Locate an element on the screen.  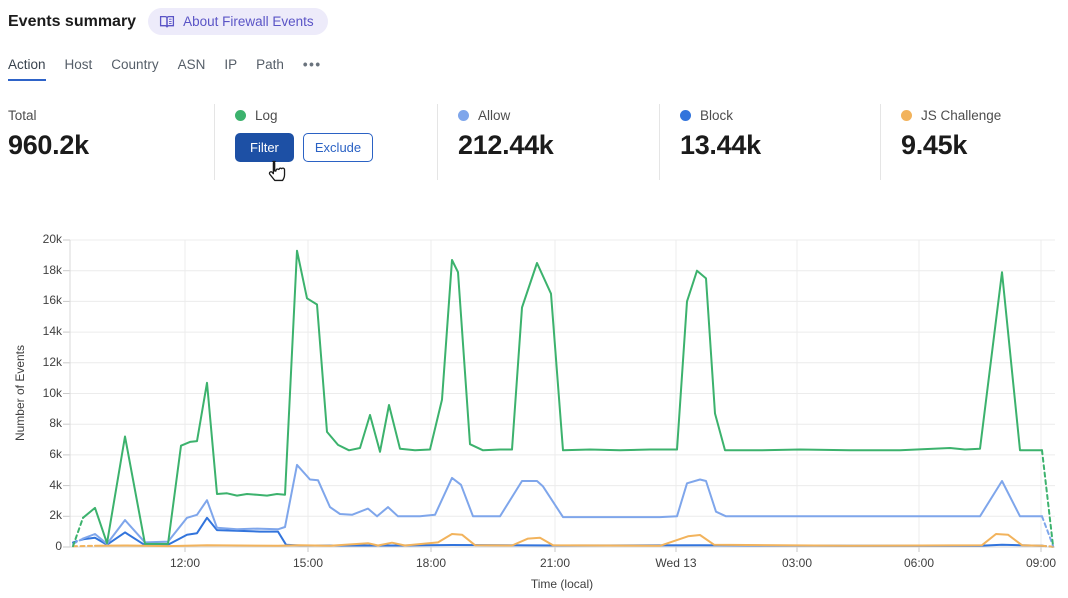
tab-action: Action is located at coordinates (27, 69).